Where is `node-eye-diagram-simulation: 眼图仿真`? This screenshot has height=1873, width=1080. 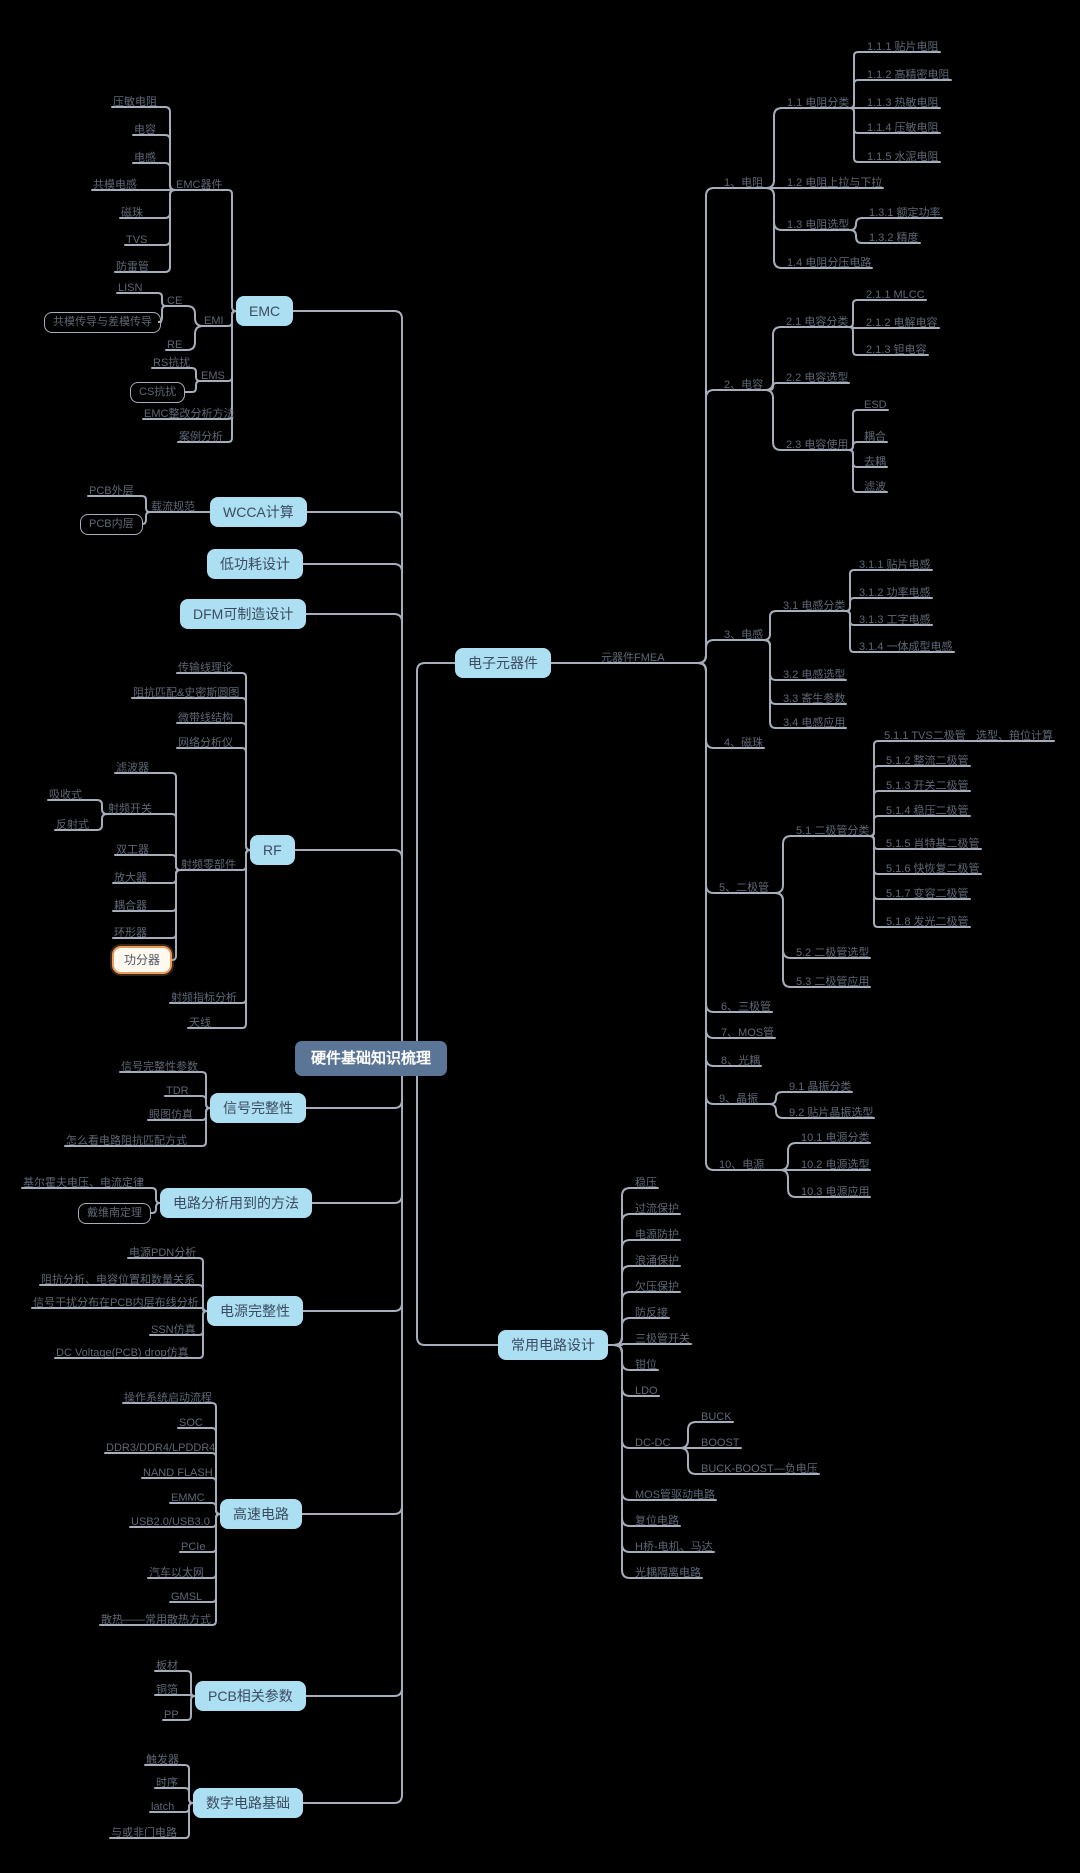 node-eye-diagram-simulation: 眼图仿真 is located at coordinates (171, 1115).